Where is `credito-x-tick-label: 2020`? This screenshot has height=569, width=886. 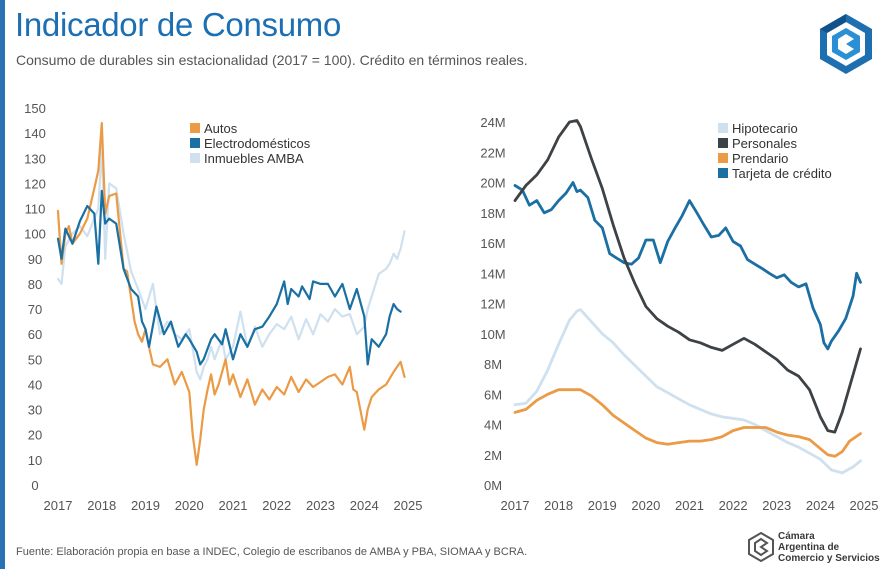
credito-x-tick-label: 2020 is located at coordinates (645, 505).